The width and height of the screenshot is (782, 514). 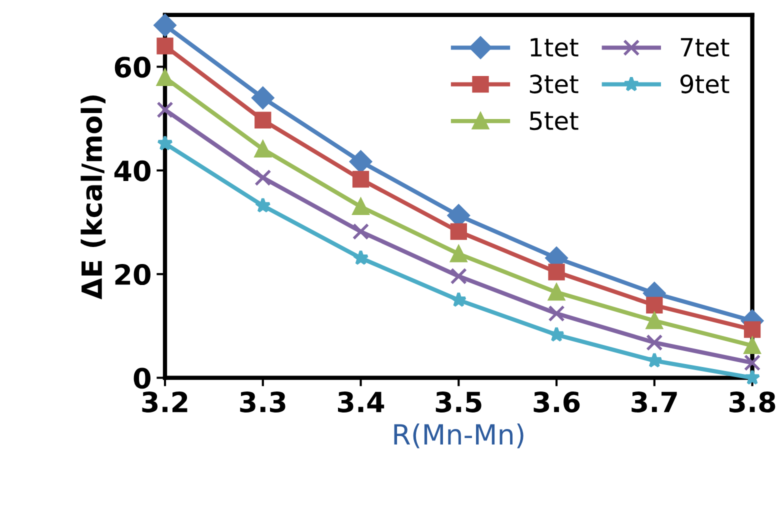 What do you see at coordinates (132, 171) in the screenshot?
I see `y-tick-label: 40` at bounding box center [132, 171].